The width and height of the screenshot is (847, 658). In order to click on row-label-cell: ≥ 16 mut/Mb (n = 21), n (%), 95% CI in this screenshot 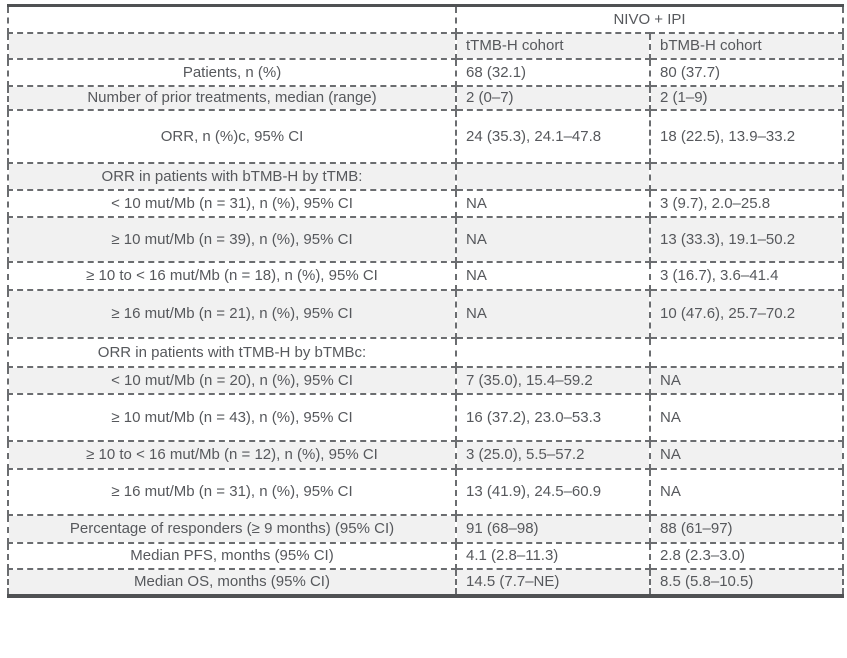, I will do `click(232, 313)`.